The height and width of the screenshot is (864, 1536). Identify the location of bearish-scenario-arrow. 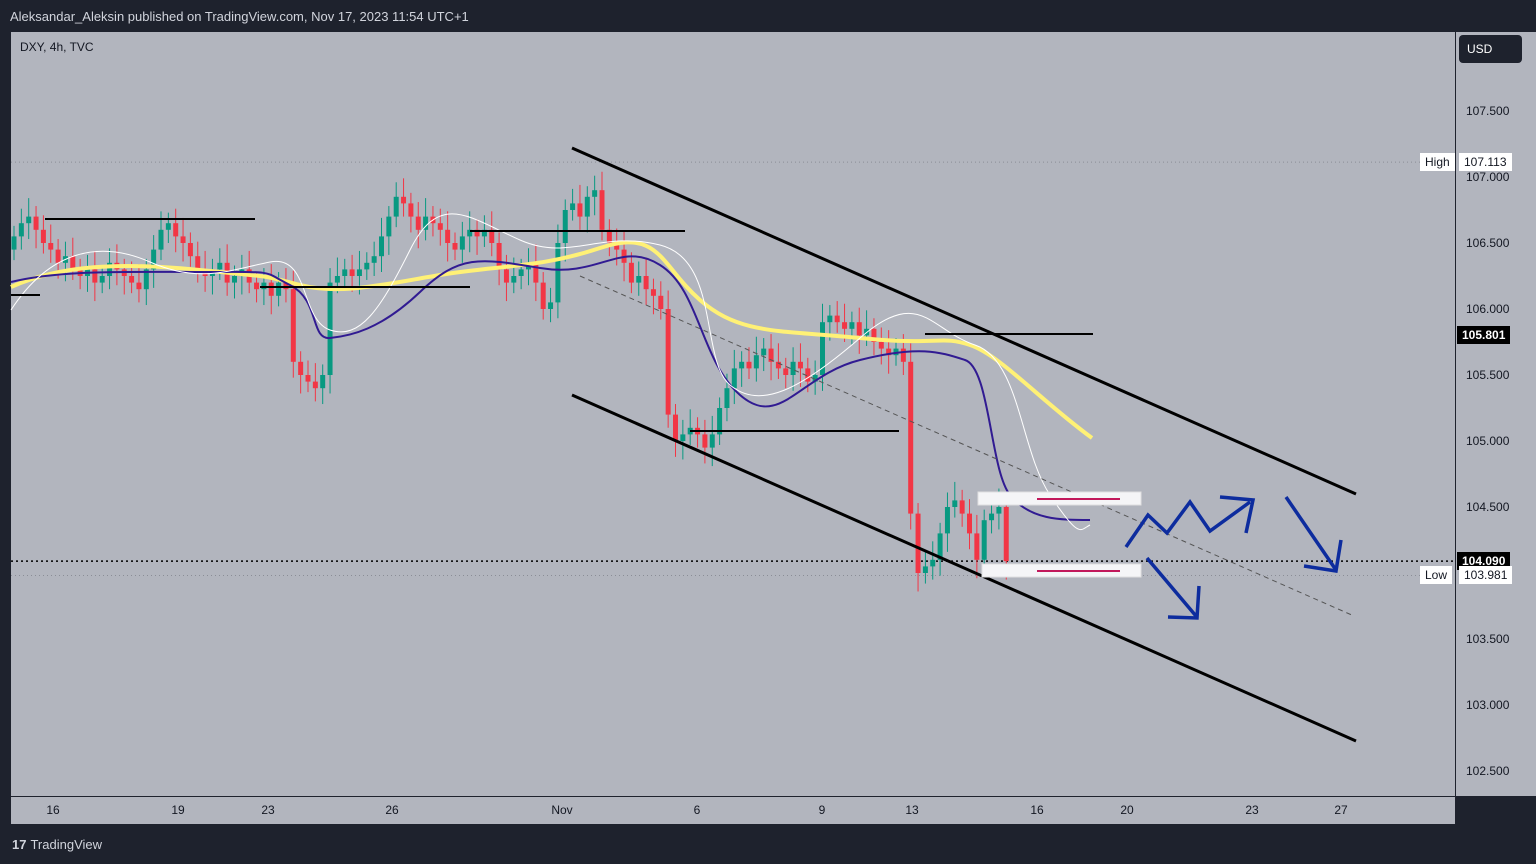
(1171, 587).